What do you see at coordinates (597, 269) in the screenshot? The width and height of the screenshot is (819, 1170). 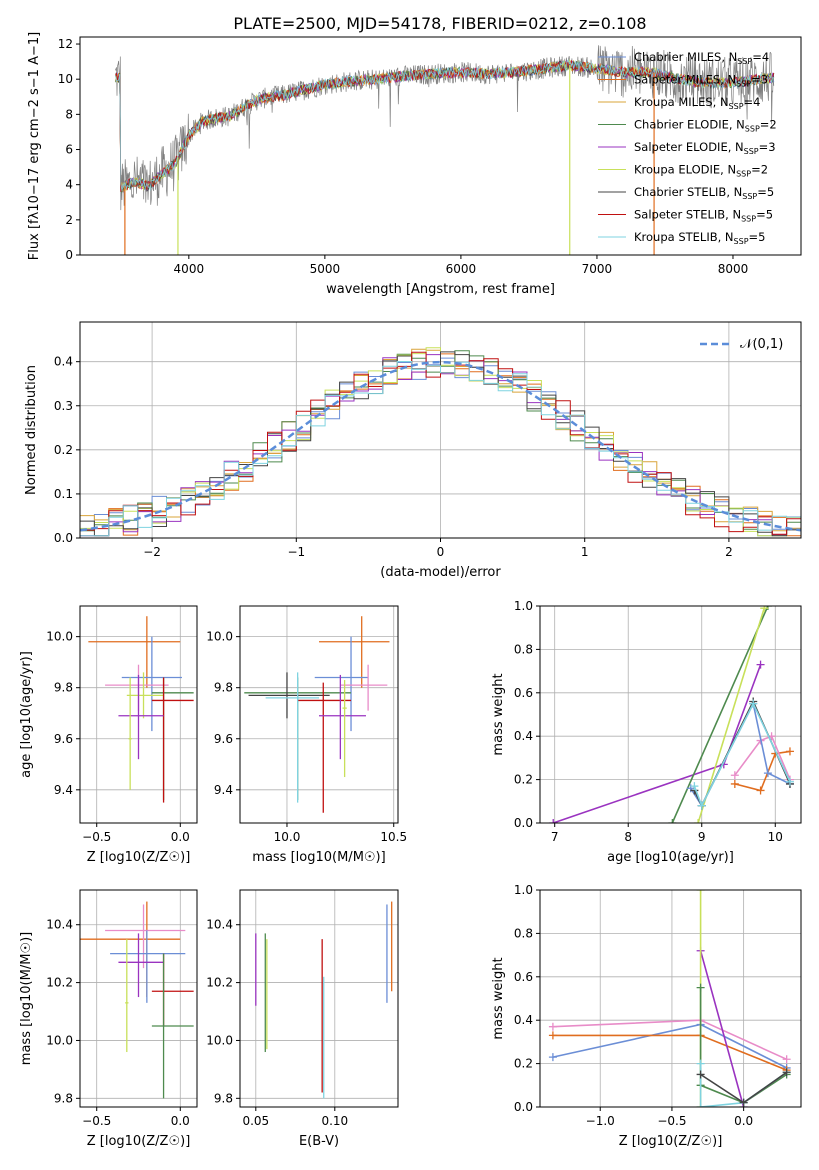 I see `tick-label-x: 7000` at bounding box center [597, 269].